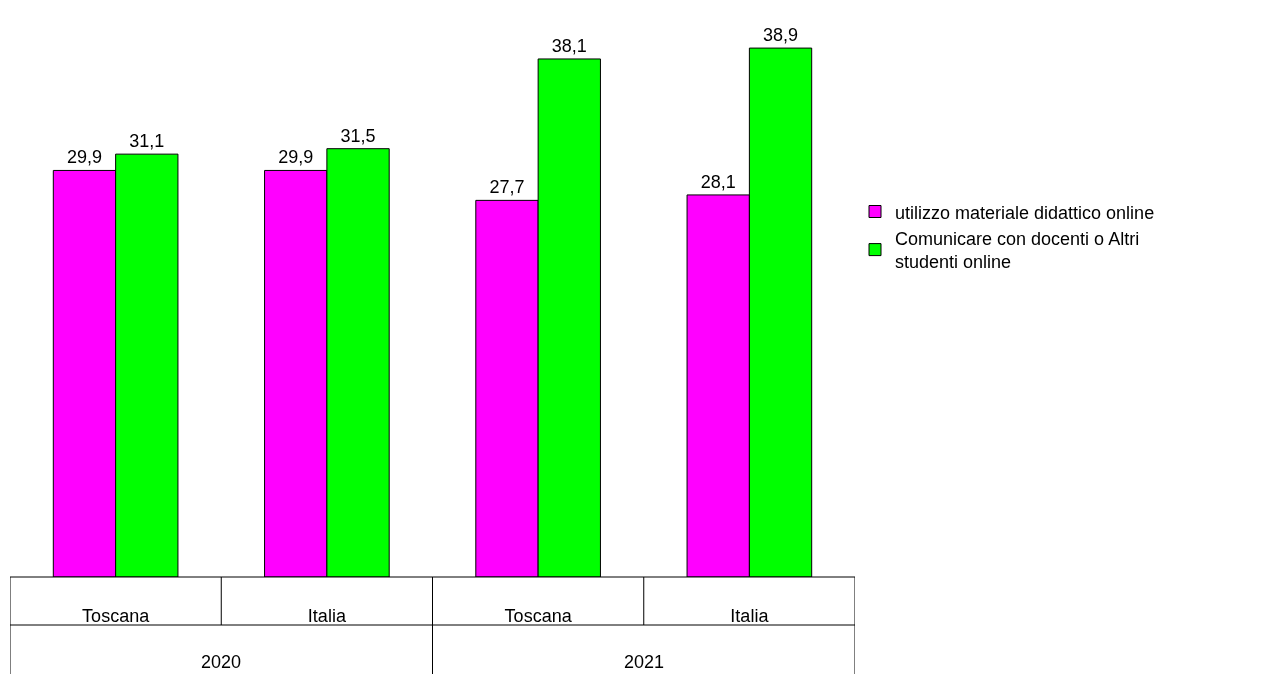 This screenshot has height=674, width=1262. What do you see at coordinates (507, 187) in the screenshot?
I see `data-label: 27,7` at bounding box center [507, 187].